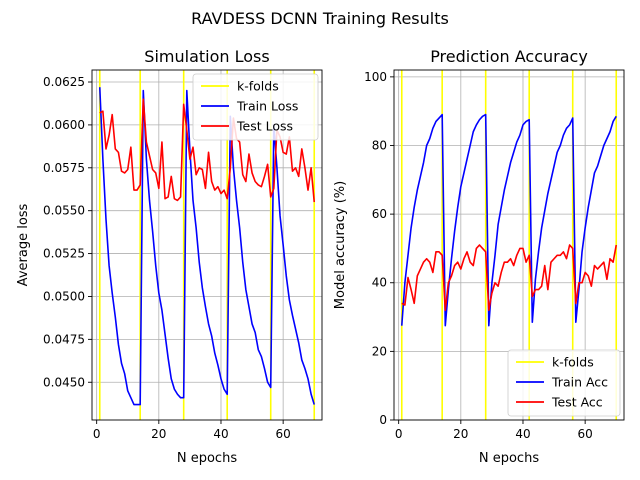  What do you see at coordinates (379, 351) in the screenshot?
I see `accuracy-ytick-label-1: 20` at bounding box center [379, 351].